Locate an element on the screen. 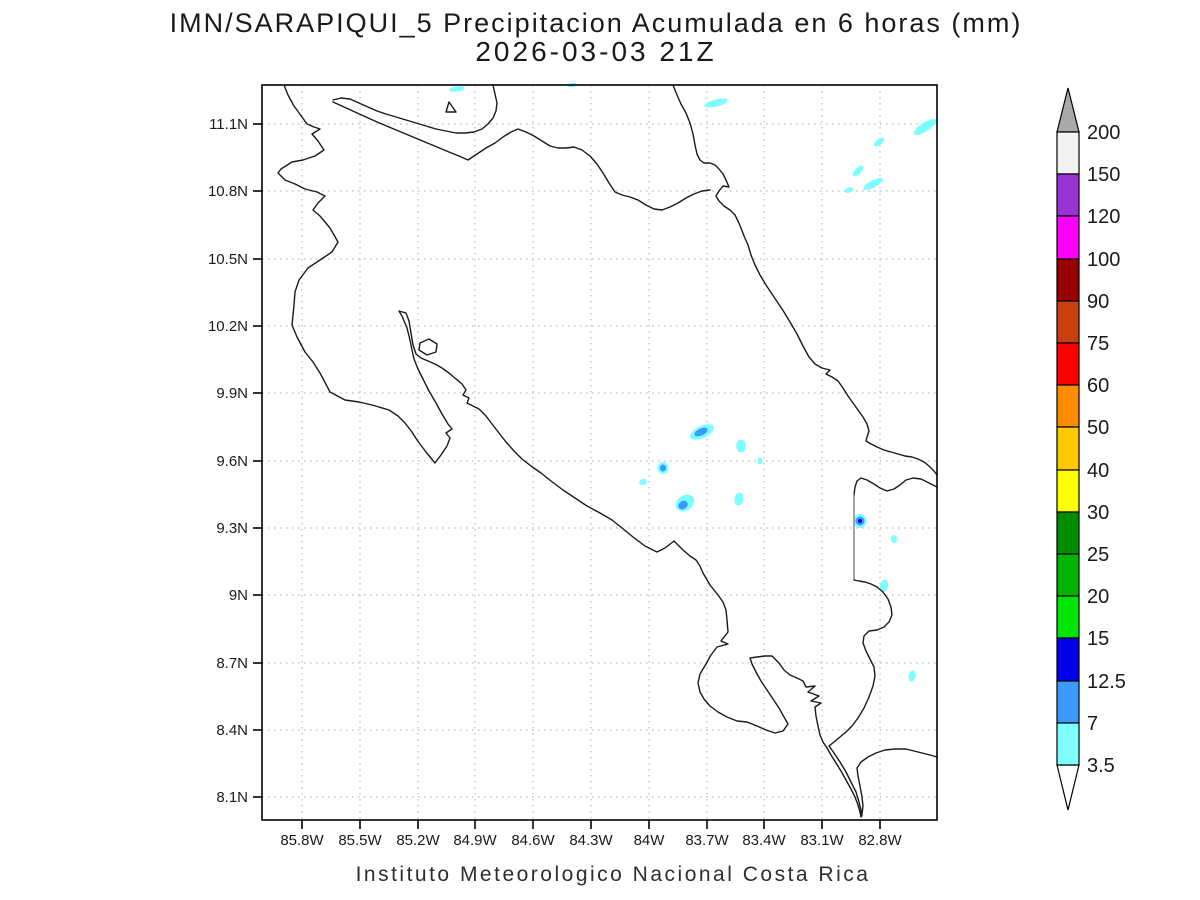  colorbar-label: 20 is located at coordinates (1098, 597).